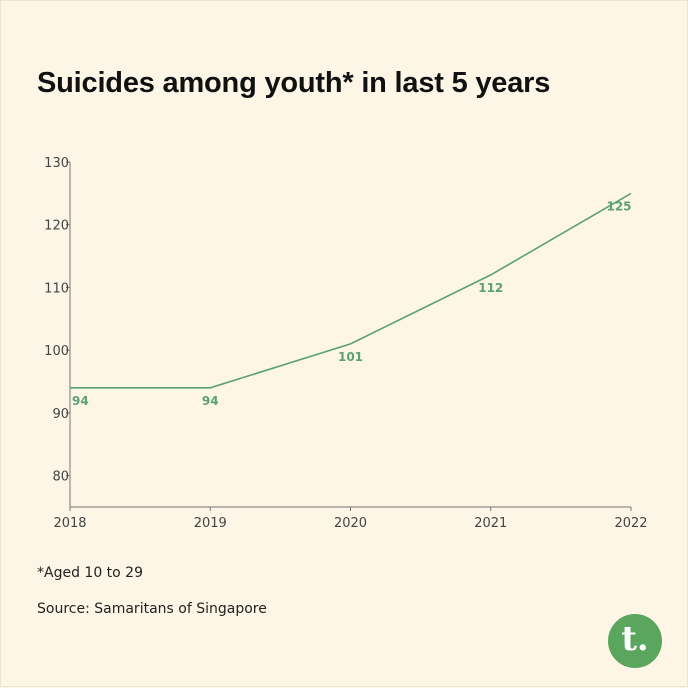 The width and height of the screenshot is (688, 688). What do you see at coordinates (490, 288) in the screenshot?
I see `data-label: 112` at bounding box center [490, 288].